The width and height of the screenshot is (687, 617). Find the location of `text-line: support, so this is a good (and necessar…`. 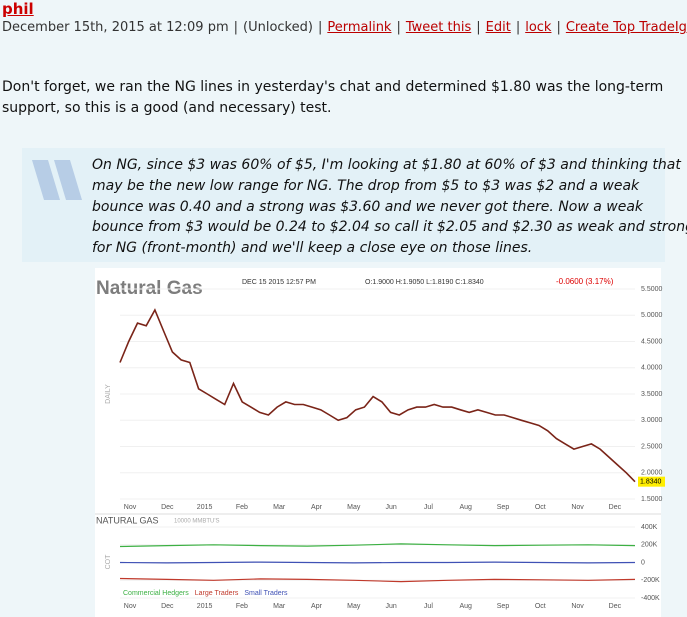

text-line: support, so this is a good (and necessar… is located at coordinates (167, 108).